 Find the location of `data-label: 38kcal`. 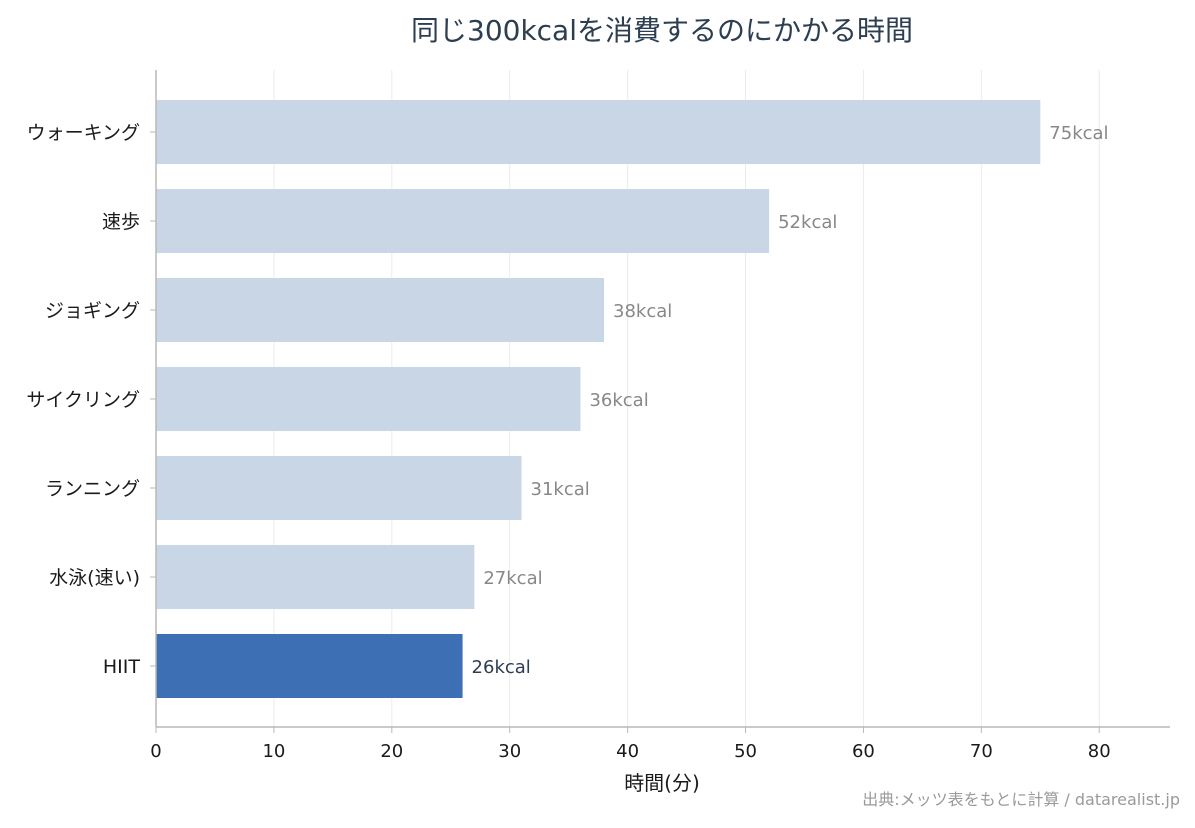

data-label: 38kcal is located at coordinates (642, 311).